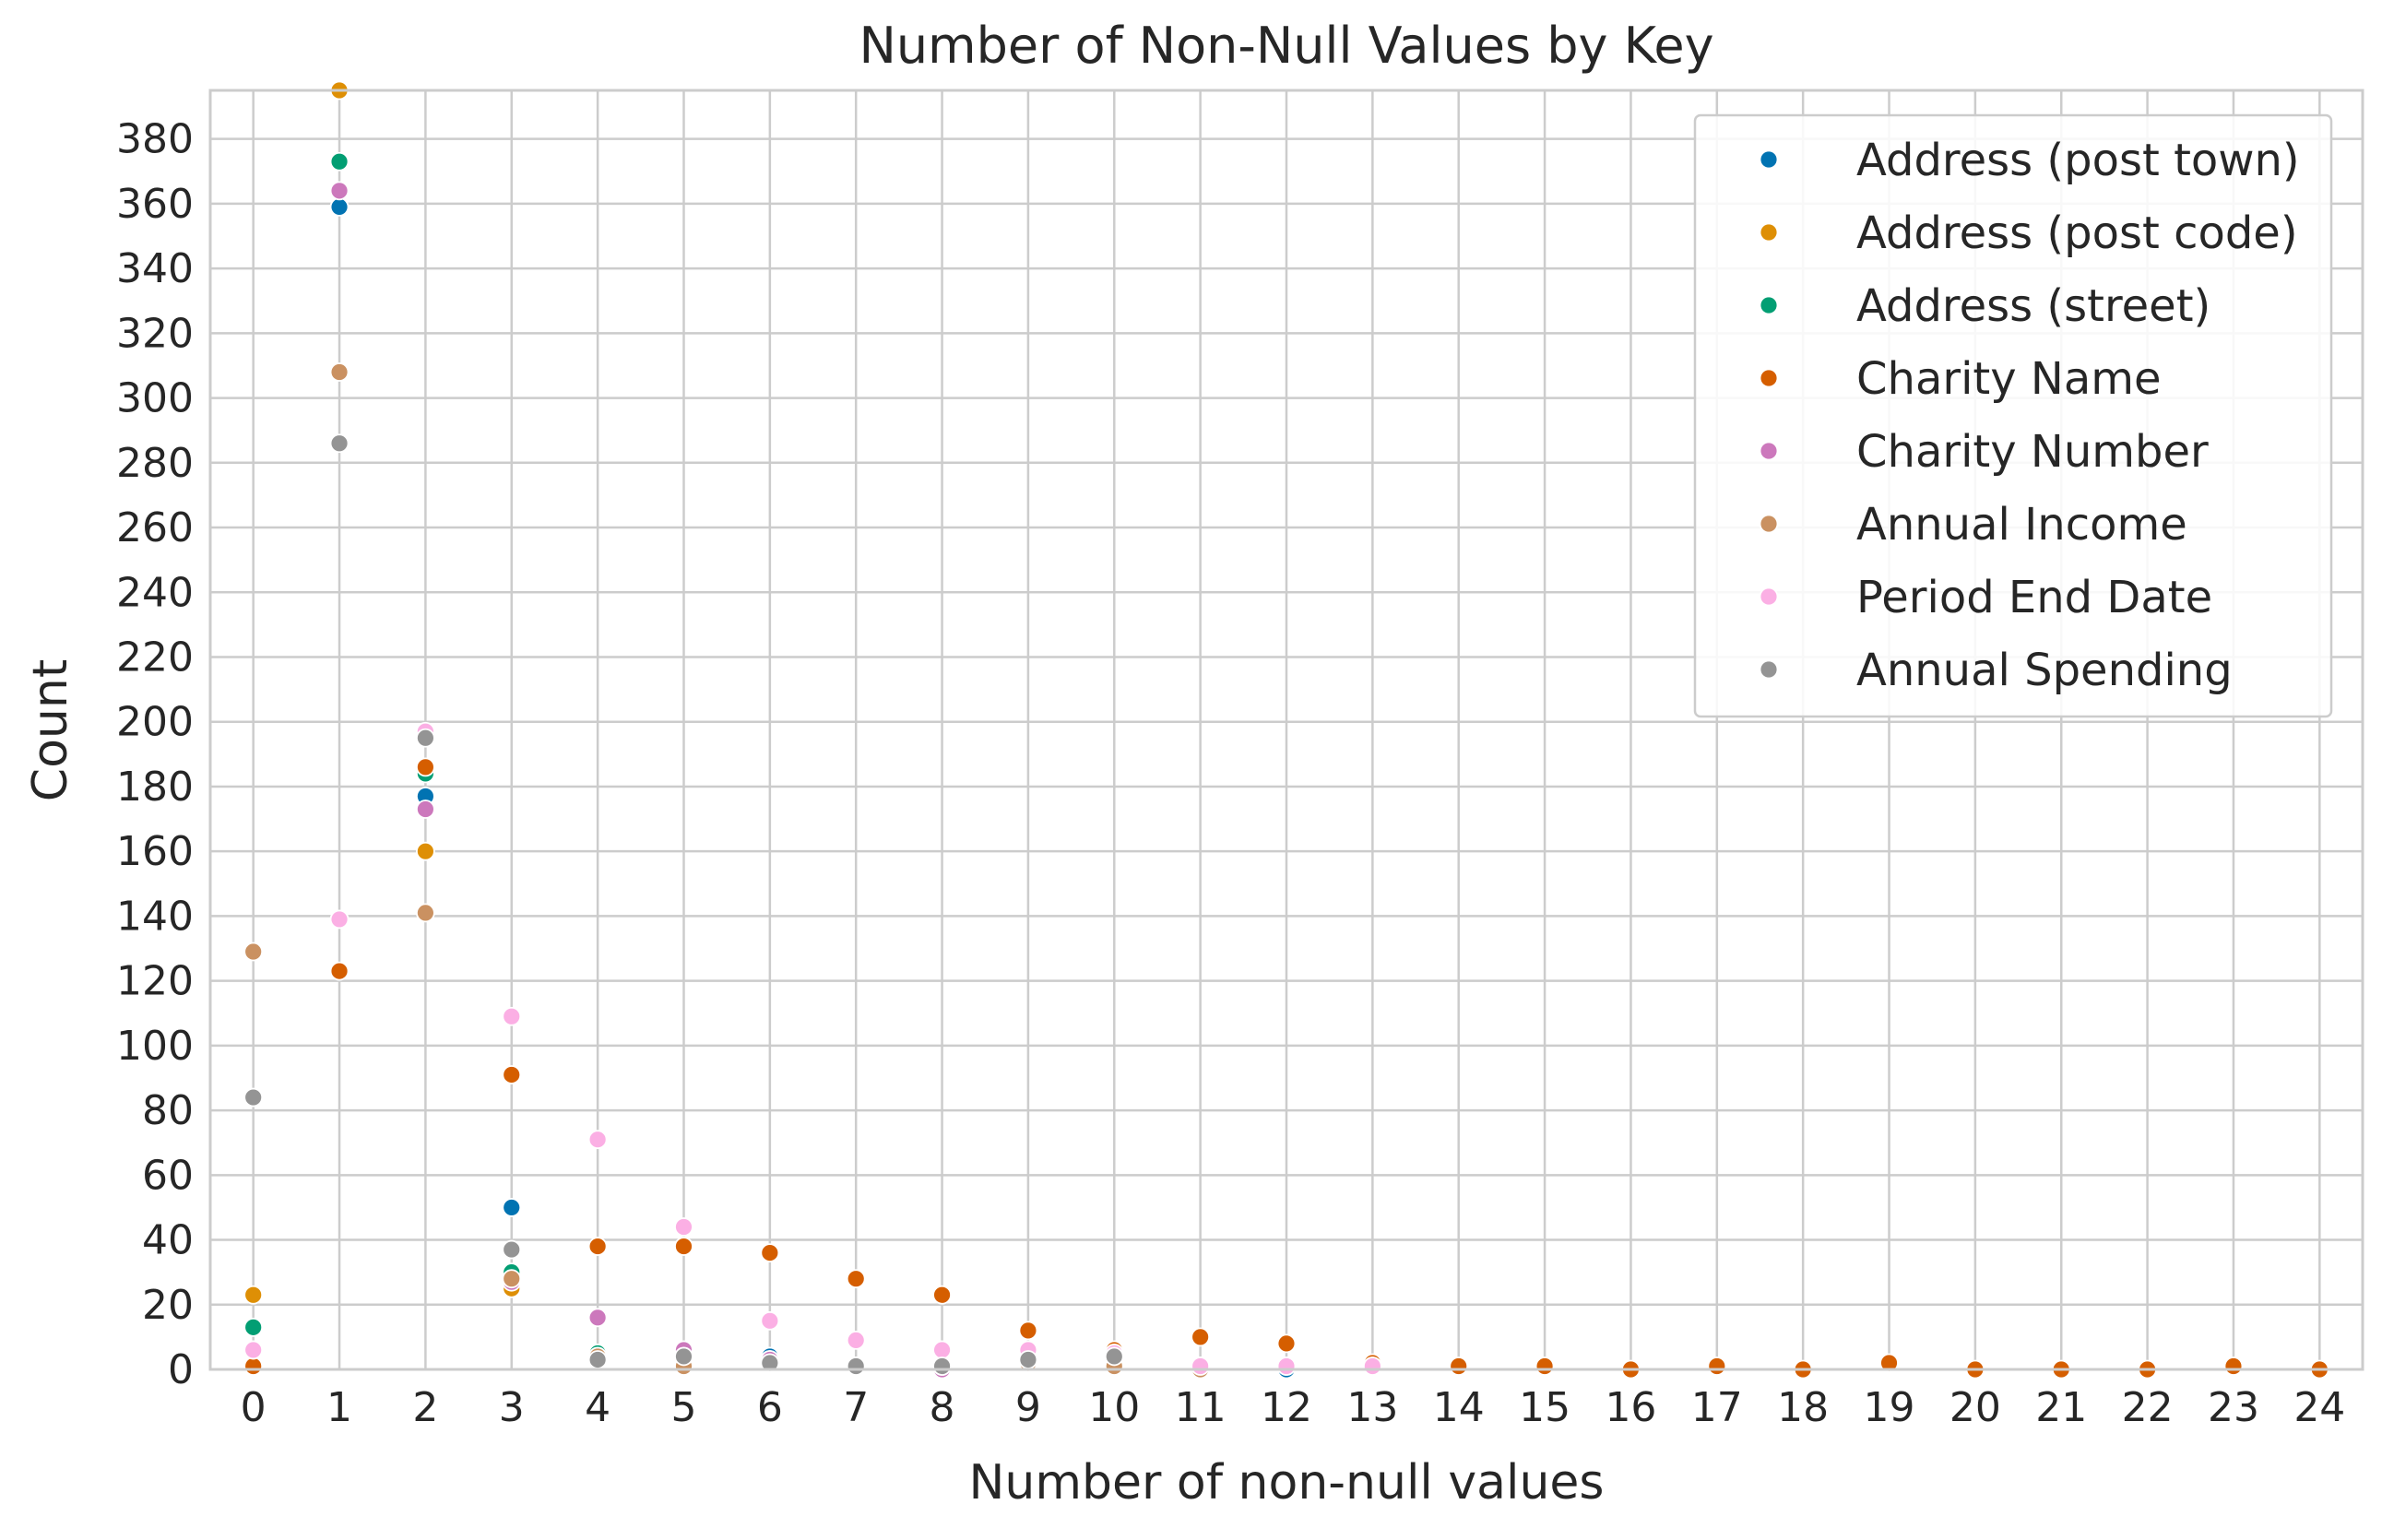  I want to click on x-tick-label: 10, so click(1114, 1407).